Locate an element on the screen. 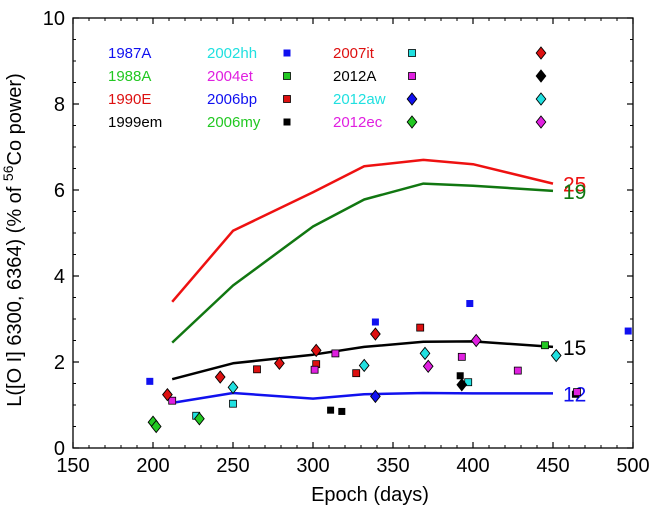  y-axis-title-sup: 56 is located at coordinates (8, 173).